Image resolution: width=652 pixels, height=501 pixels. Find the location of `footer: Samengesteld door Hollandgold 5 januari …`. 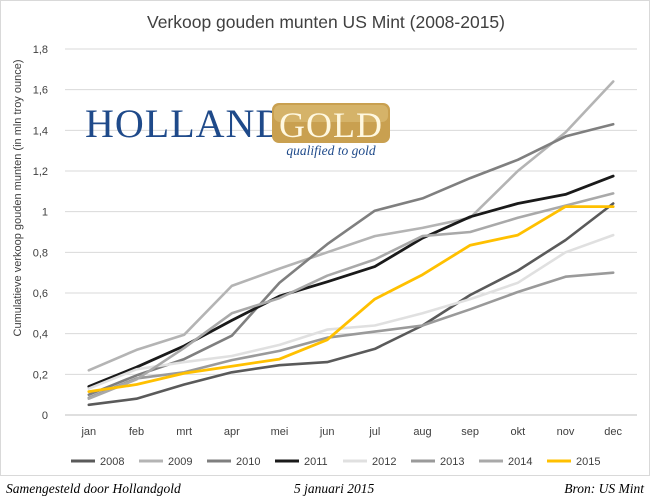

footer: Samengesteld door Hollandgold 5 januari … is located at coordinates (326, 488).